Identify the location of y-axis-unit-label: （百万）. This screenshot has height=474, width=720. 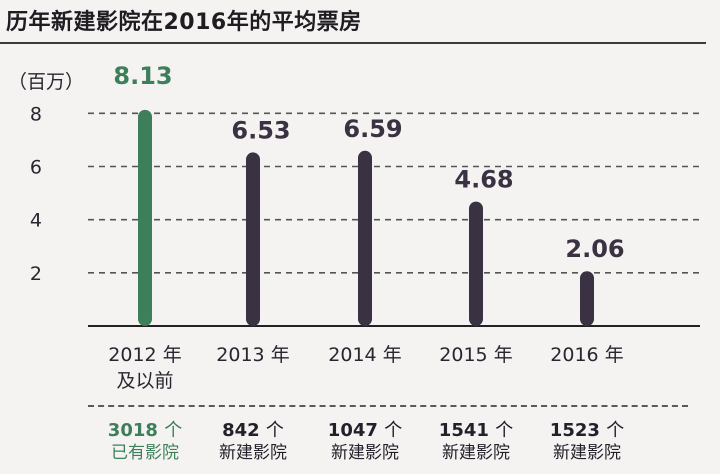
(46, 82).